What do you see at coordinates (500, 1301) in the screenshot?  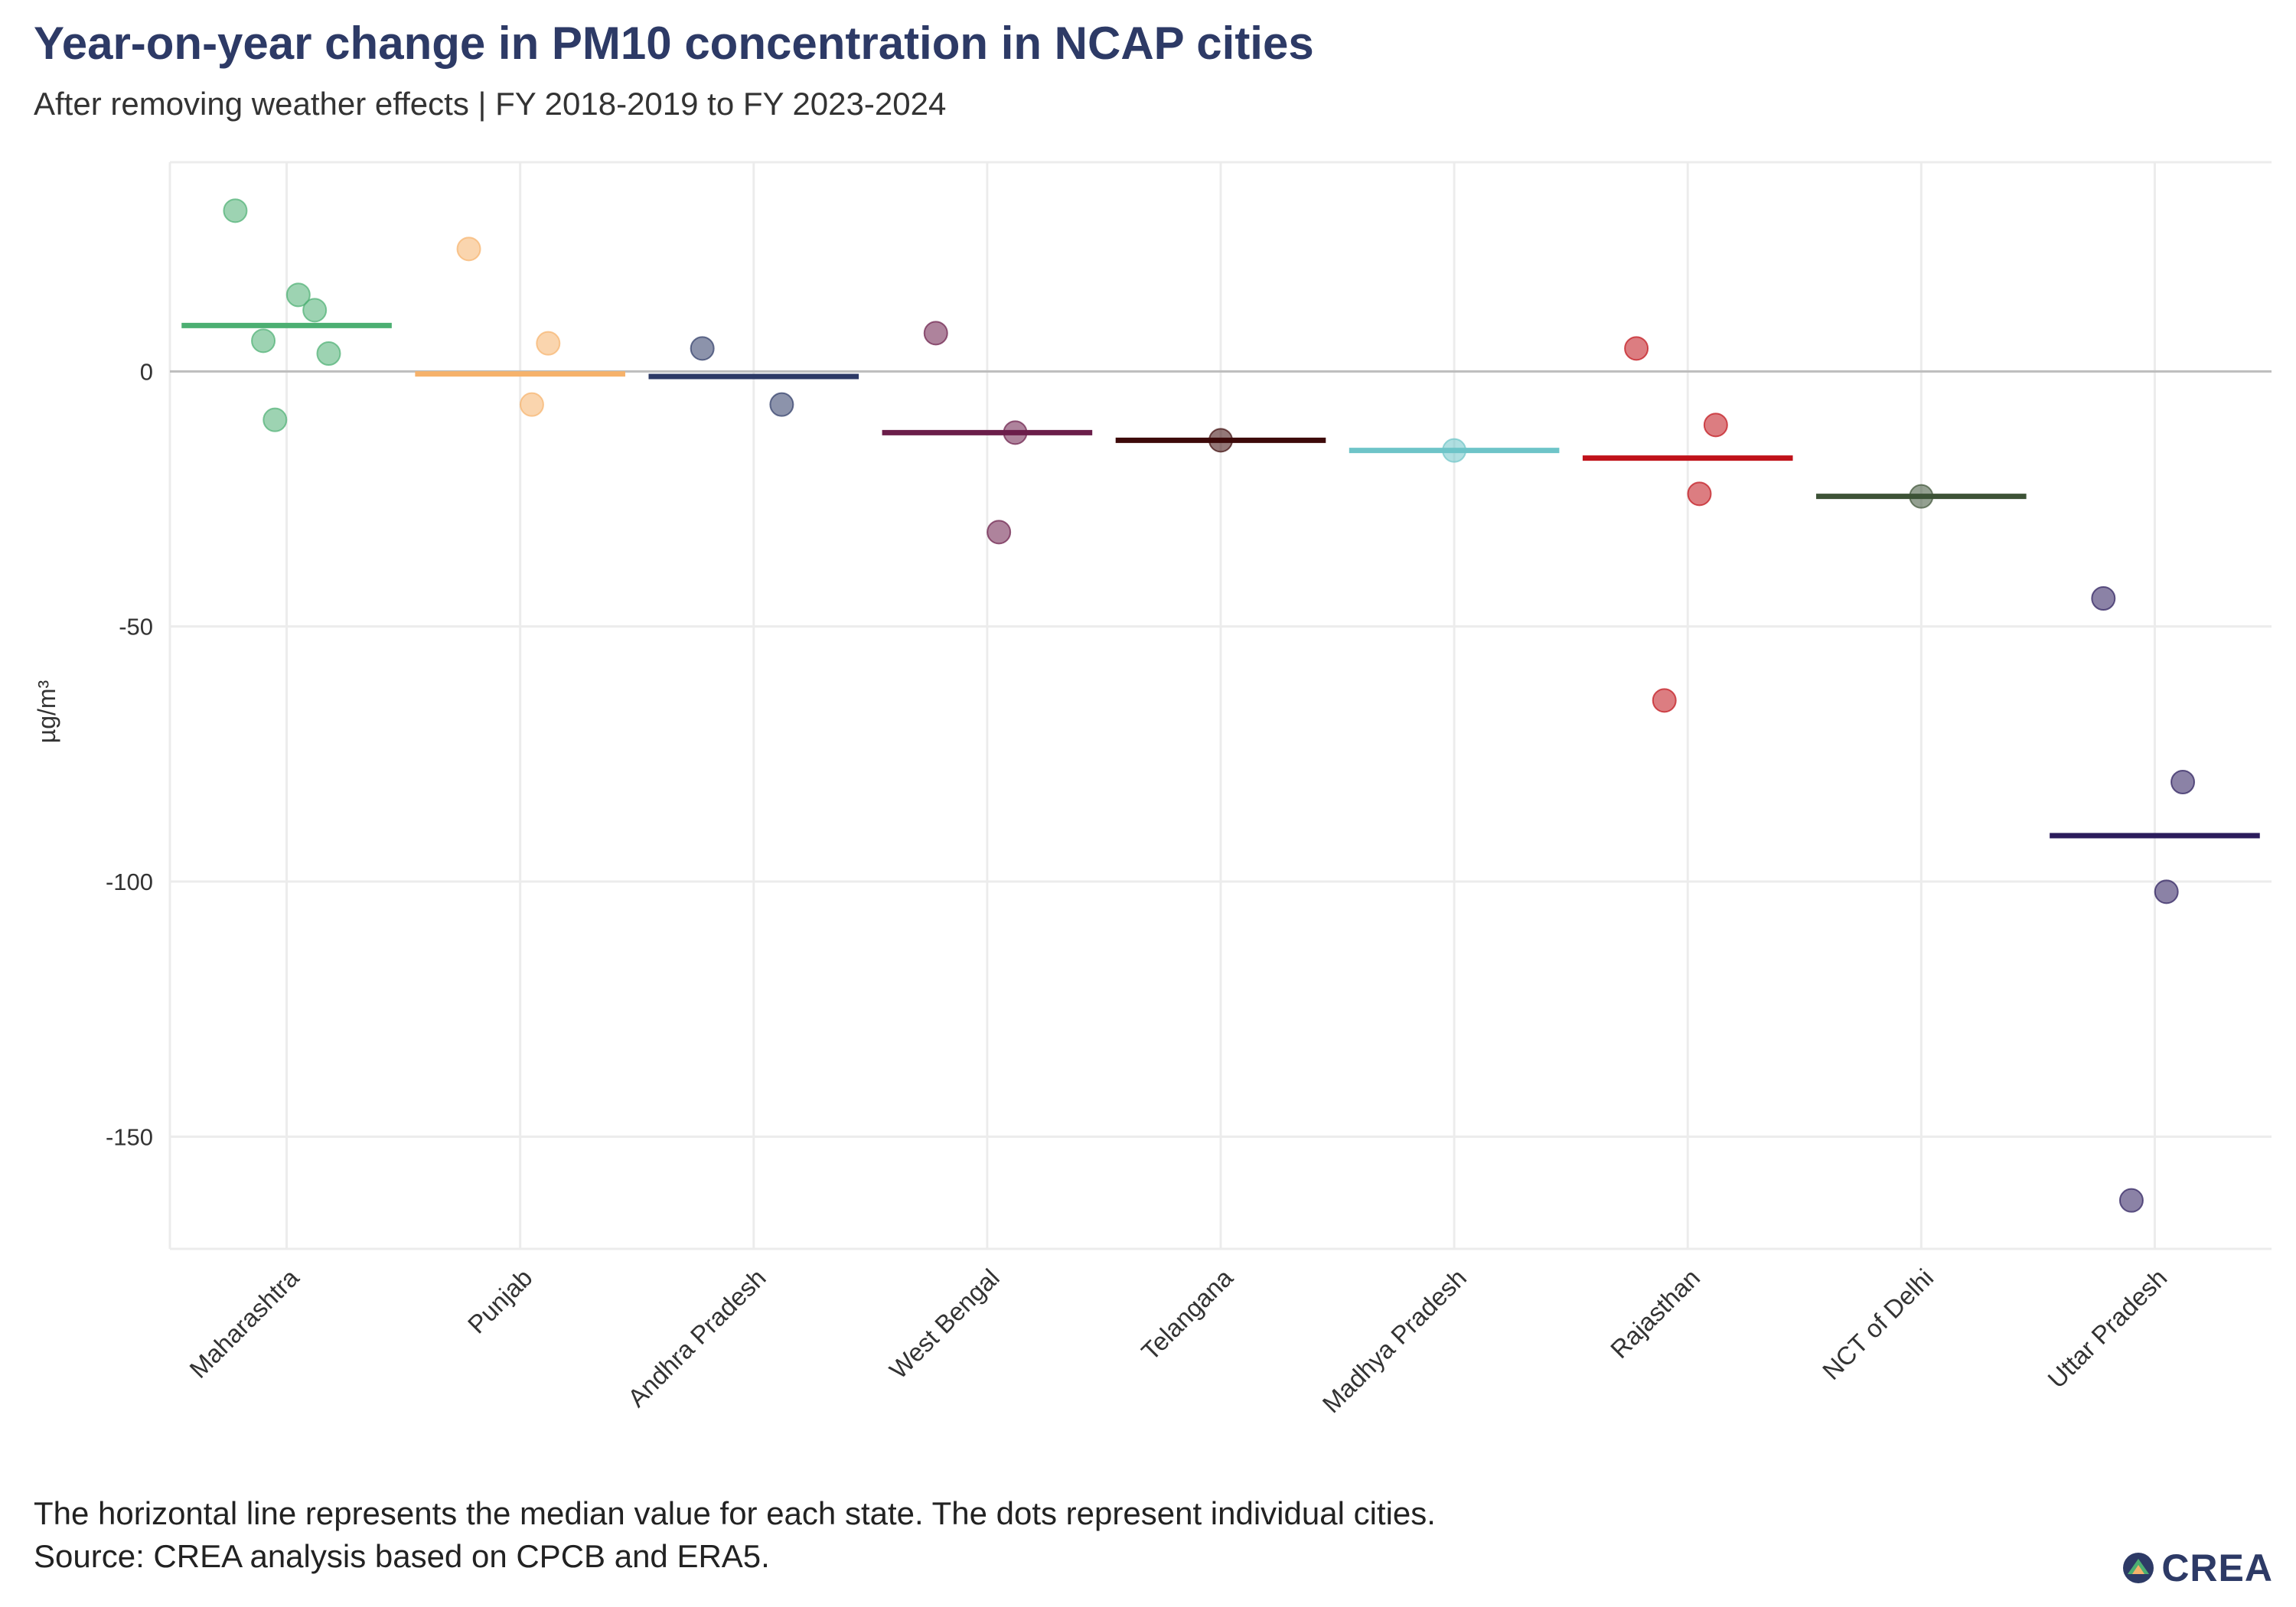 I see `x-tick-label: Punjab` at bounding box center [500, 1301].